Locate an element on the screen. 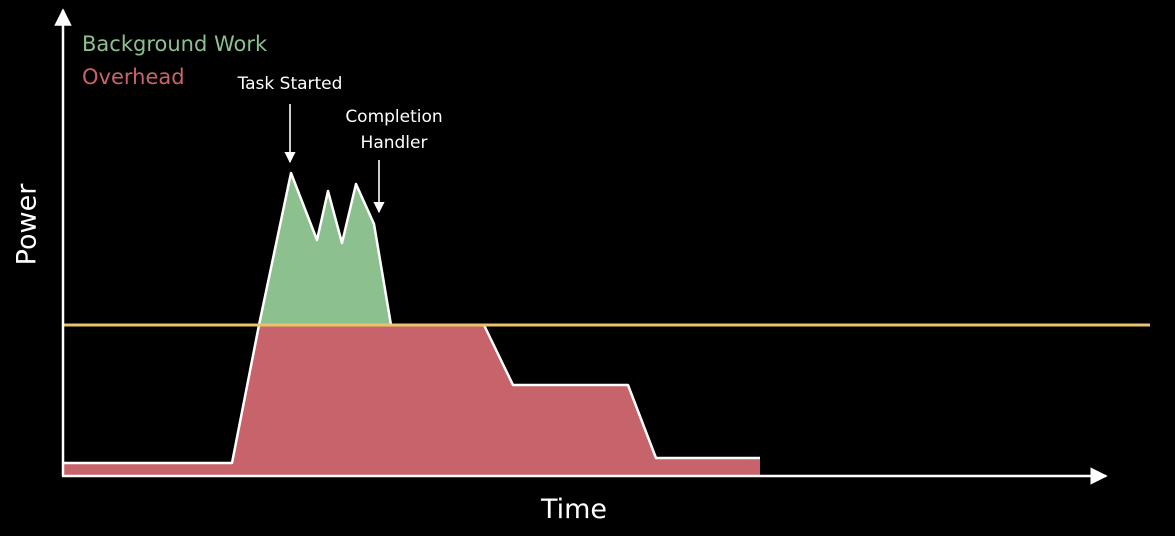 The width and height of the screenshot is (1175, 536). background-work-outline is located at coordinates (325, 248).